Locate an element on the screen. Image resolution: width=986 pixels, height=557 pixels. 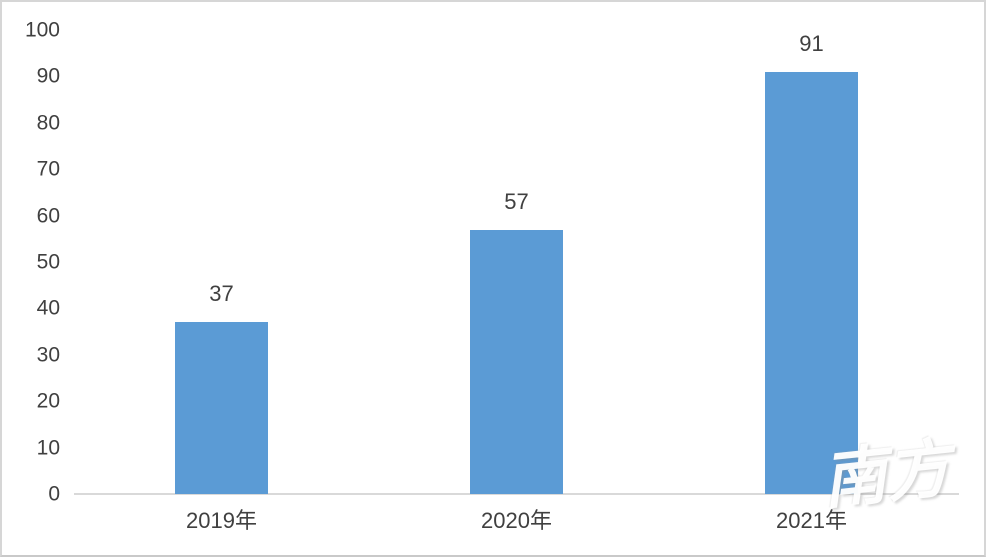
bar-value-label: 91 is located at coordinates (811, 43).